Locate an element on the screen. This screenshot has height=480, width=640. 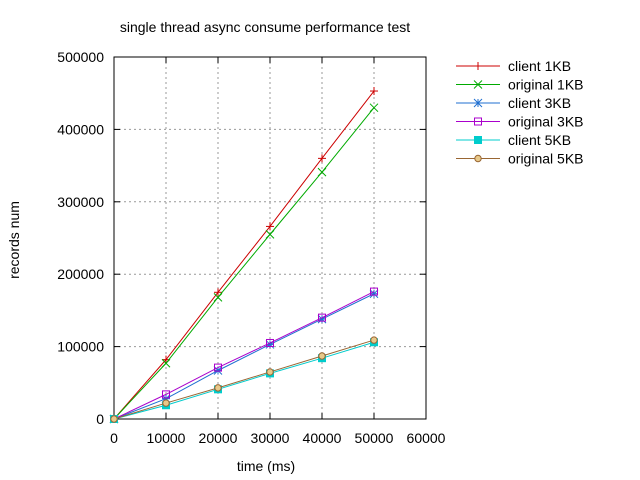
legend-label: client 1KB is located at coordinates (539, 66).